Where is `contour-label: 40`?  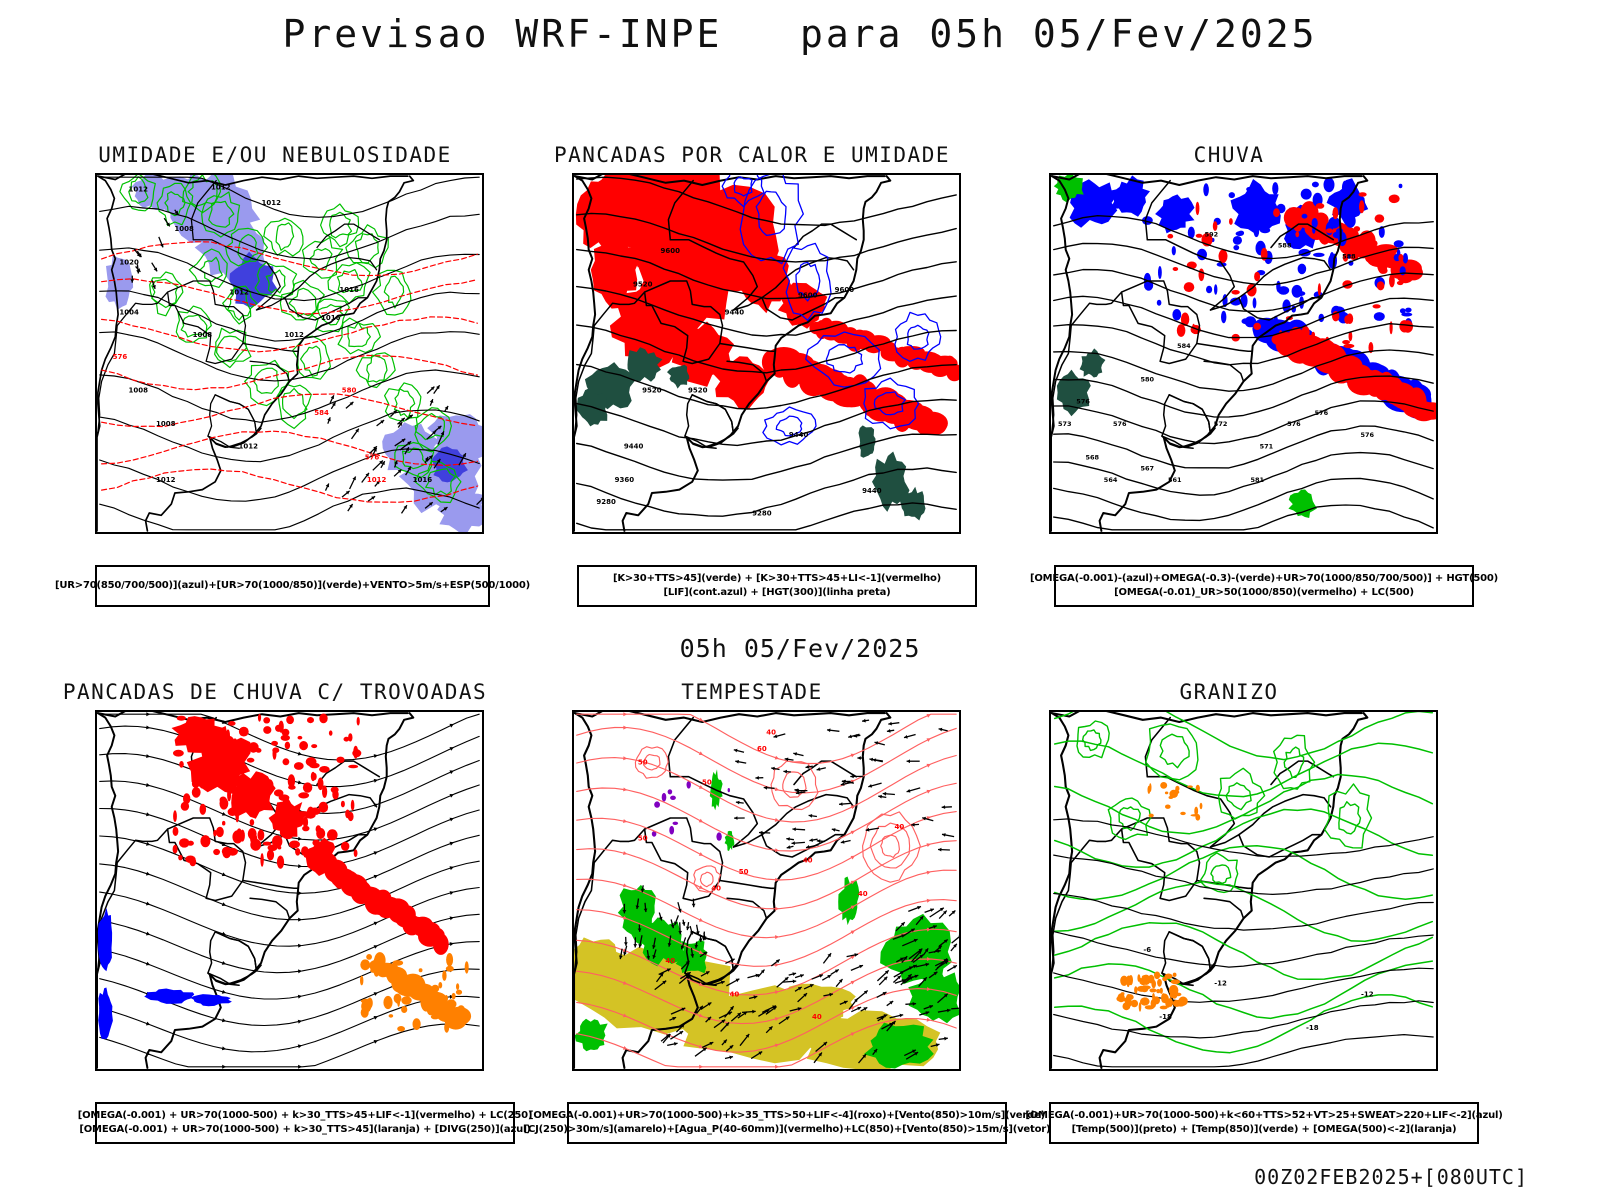 contour-label: 40 is located at coordinates (817, 1017).